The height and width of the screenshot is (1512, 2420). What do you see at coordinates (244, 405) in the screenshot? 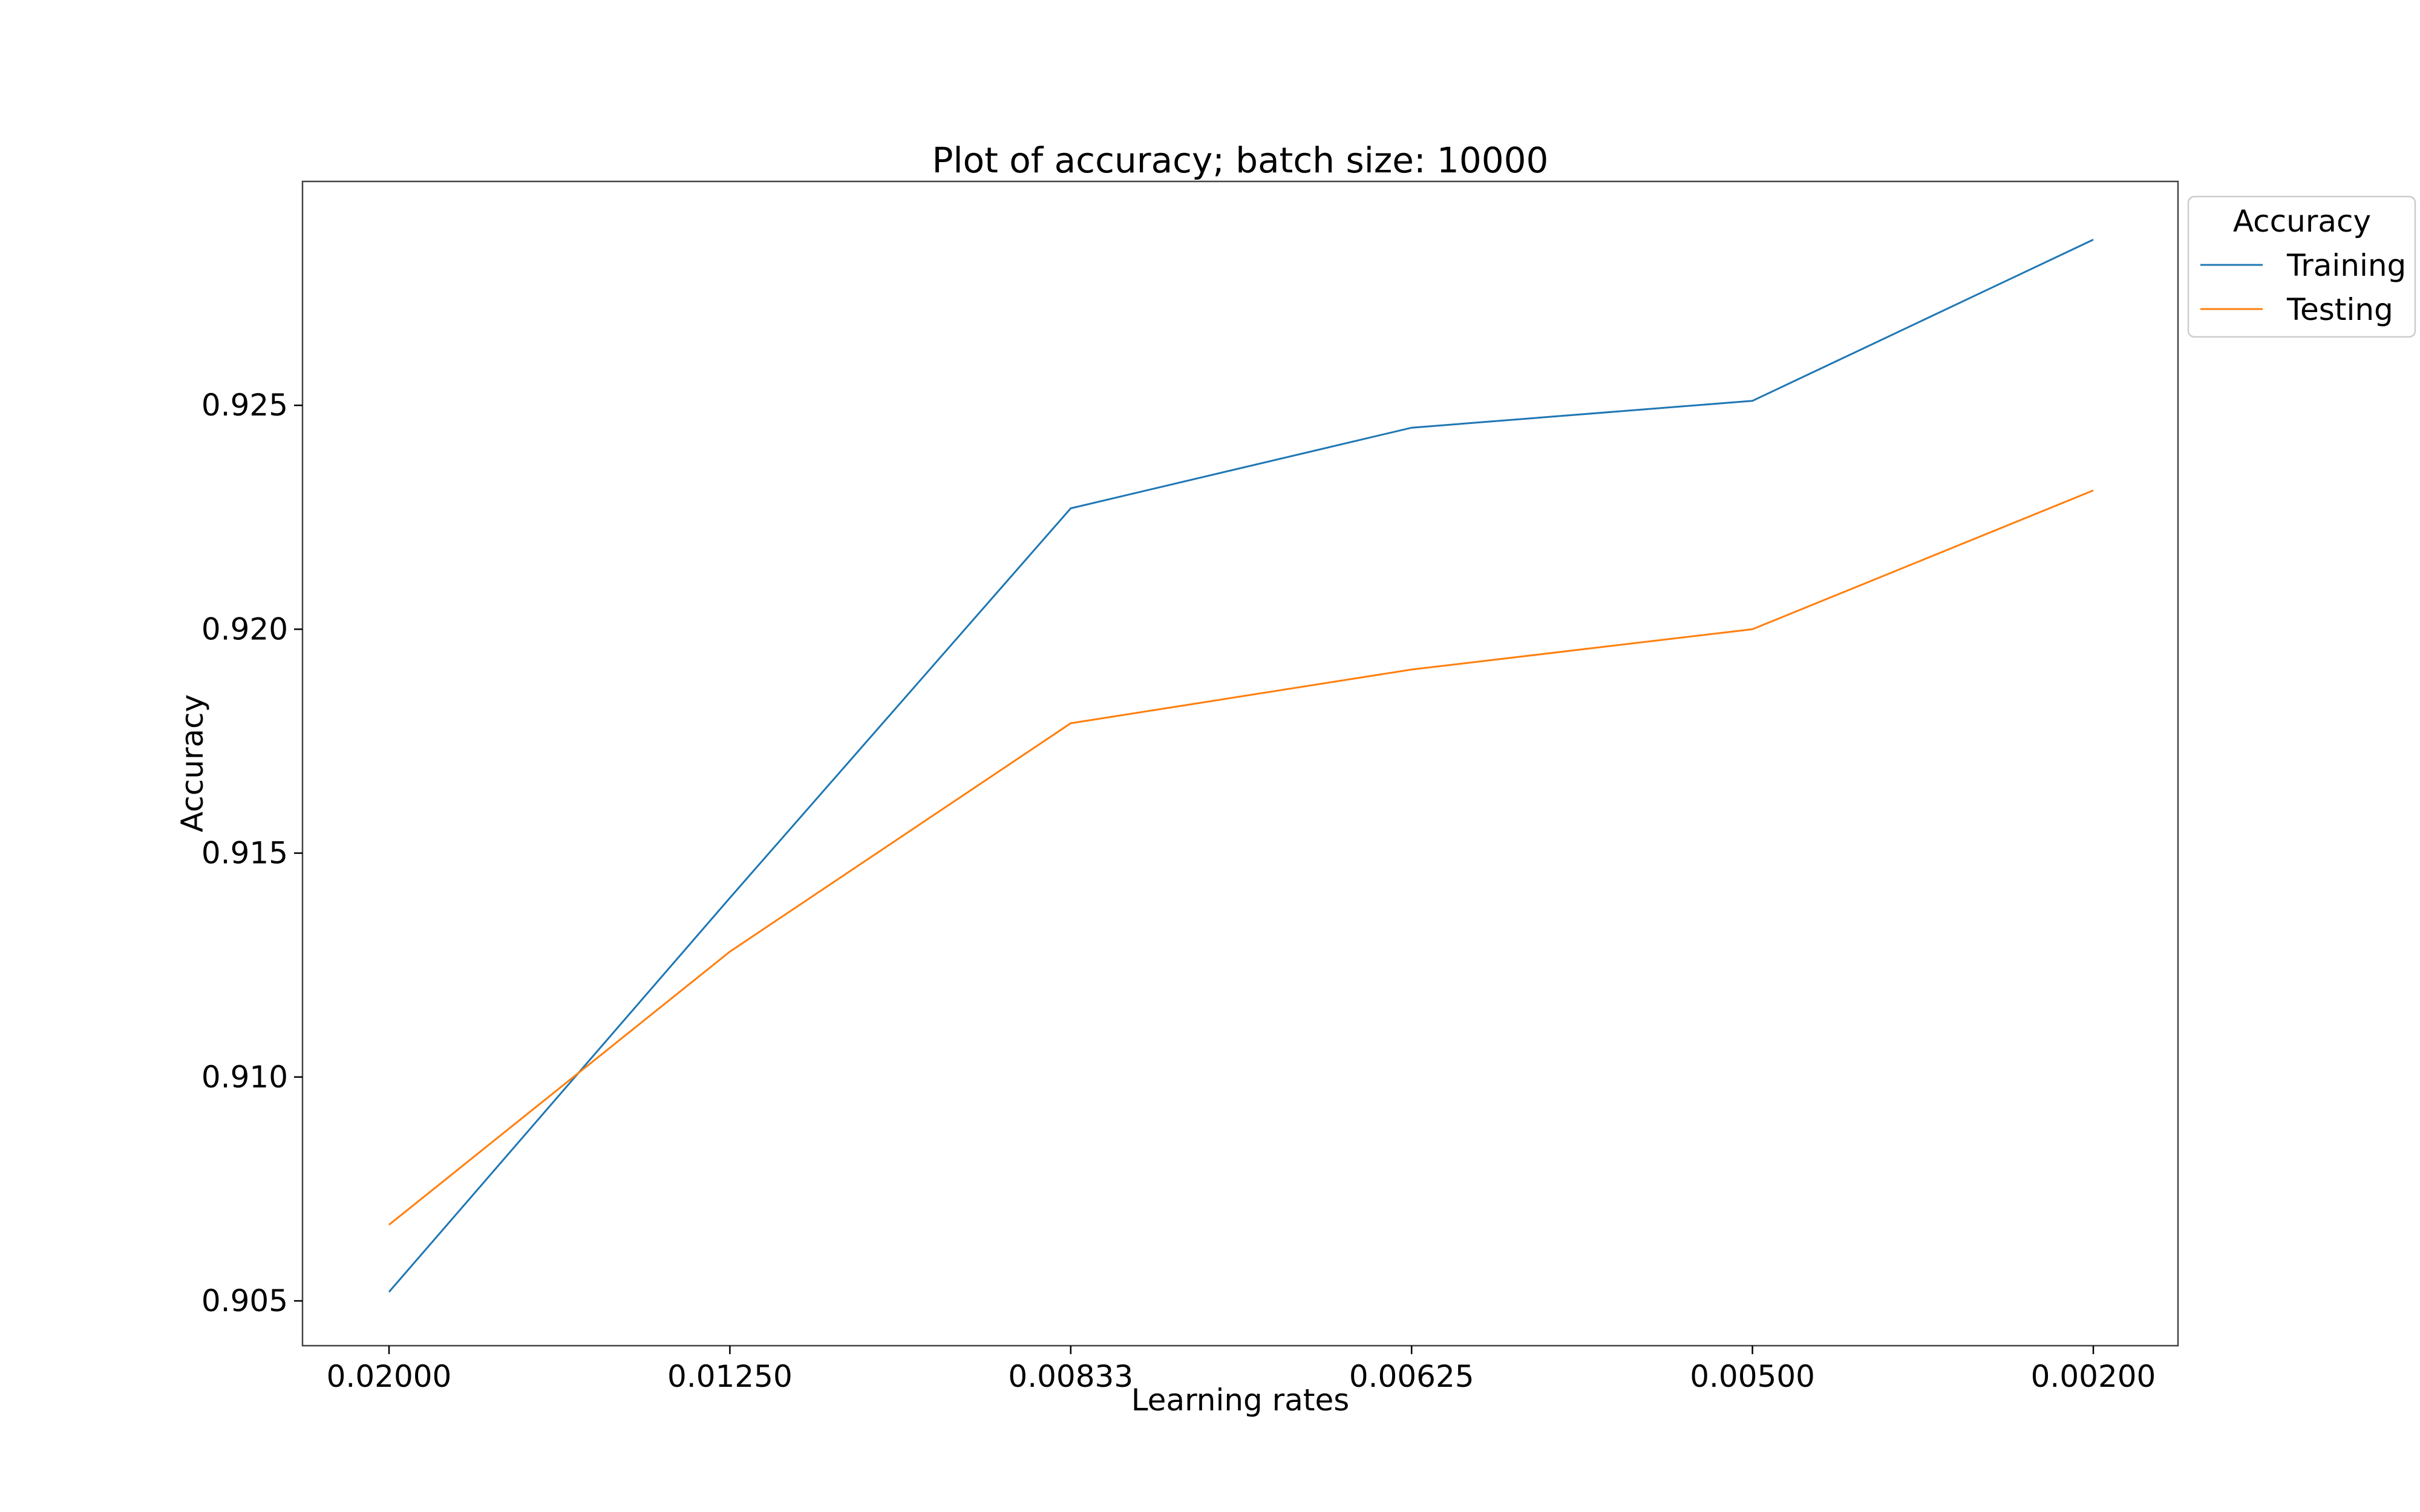
I see `y-tick-label: 0.925` at bounding box center [244, 405].